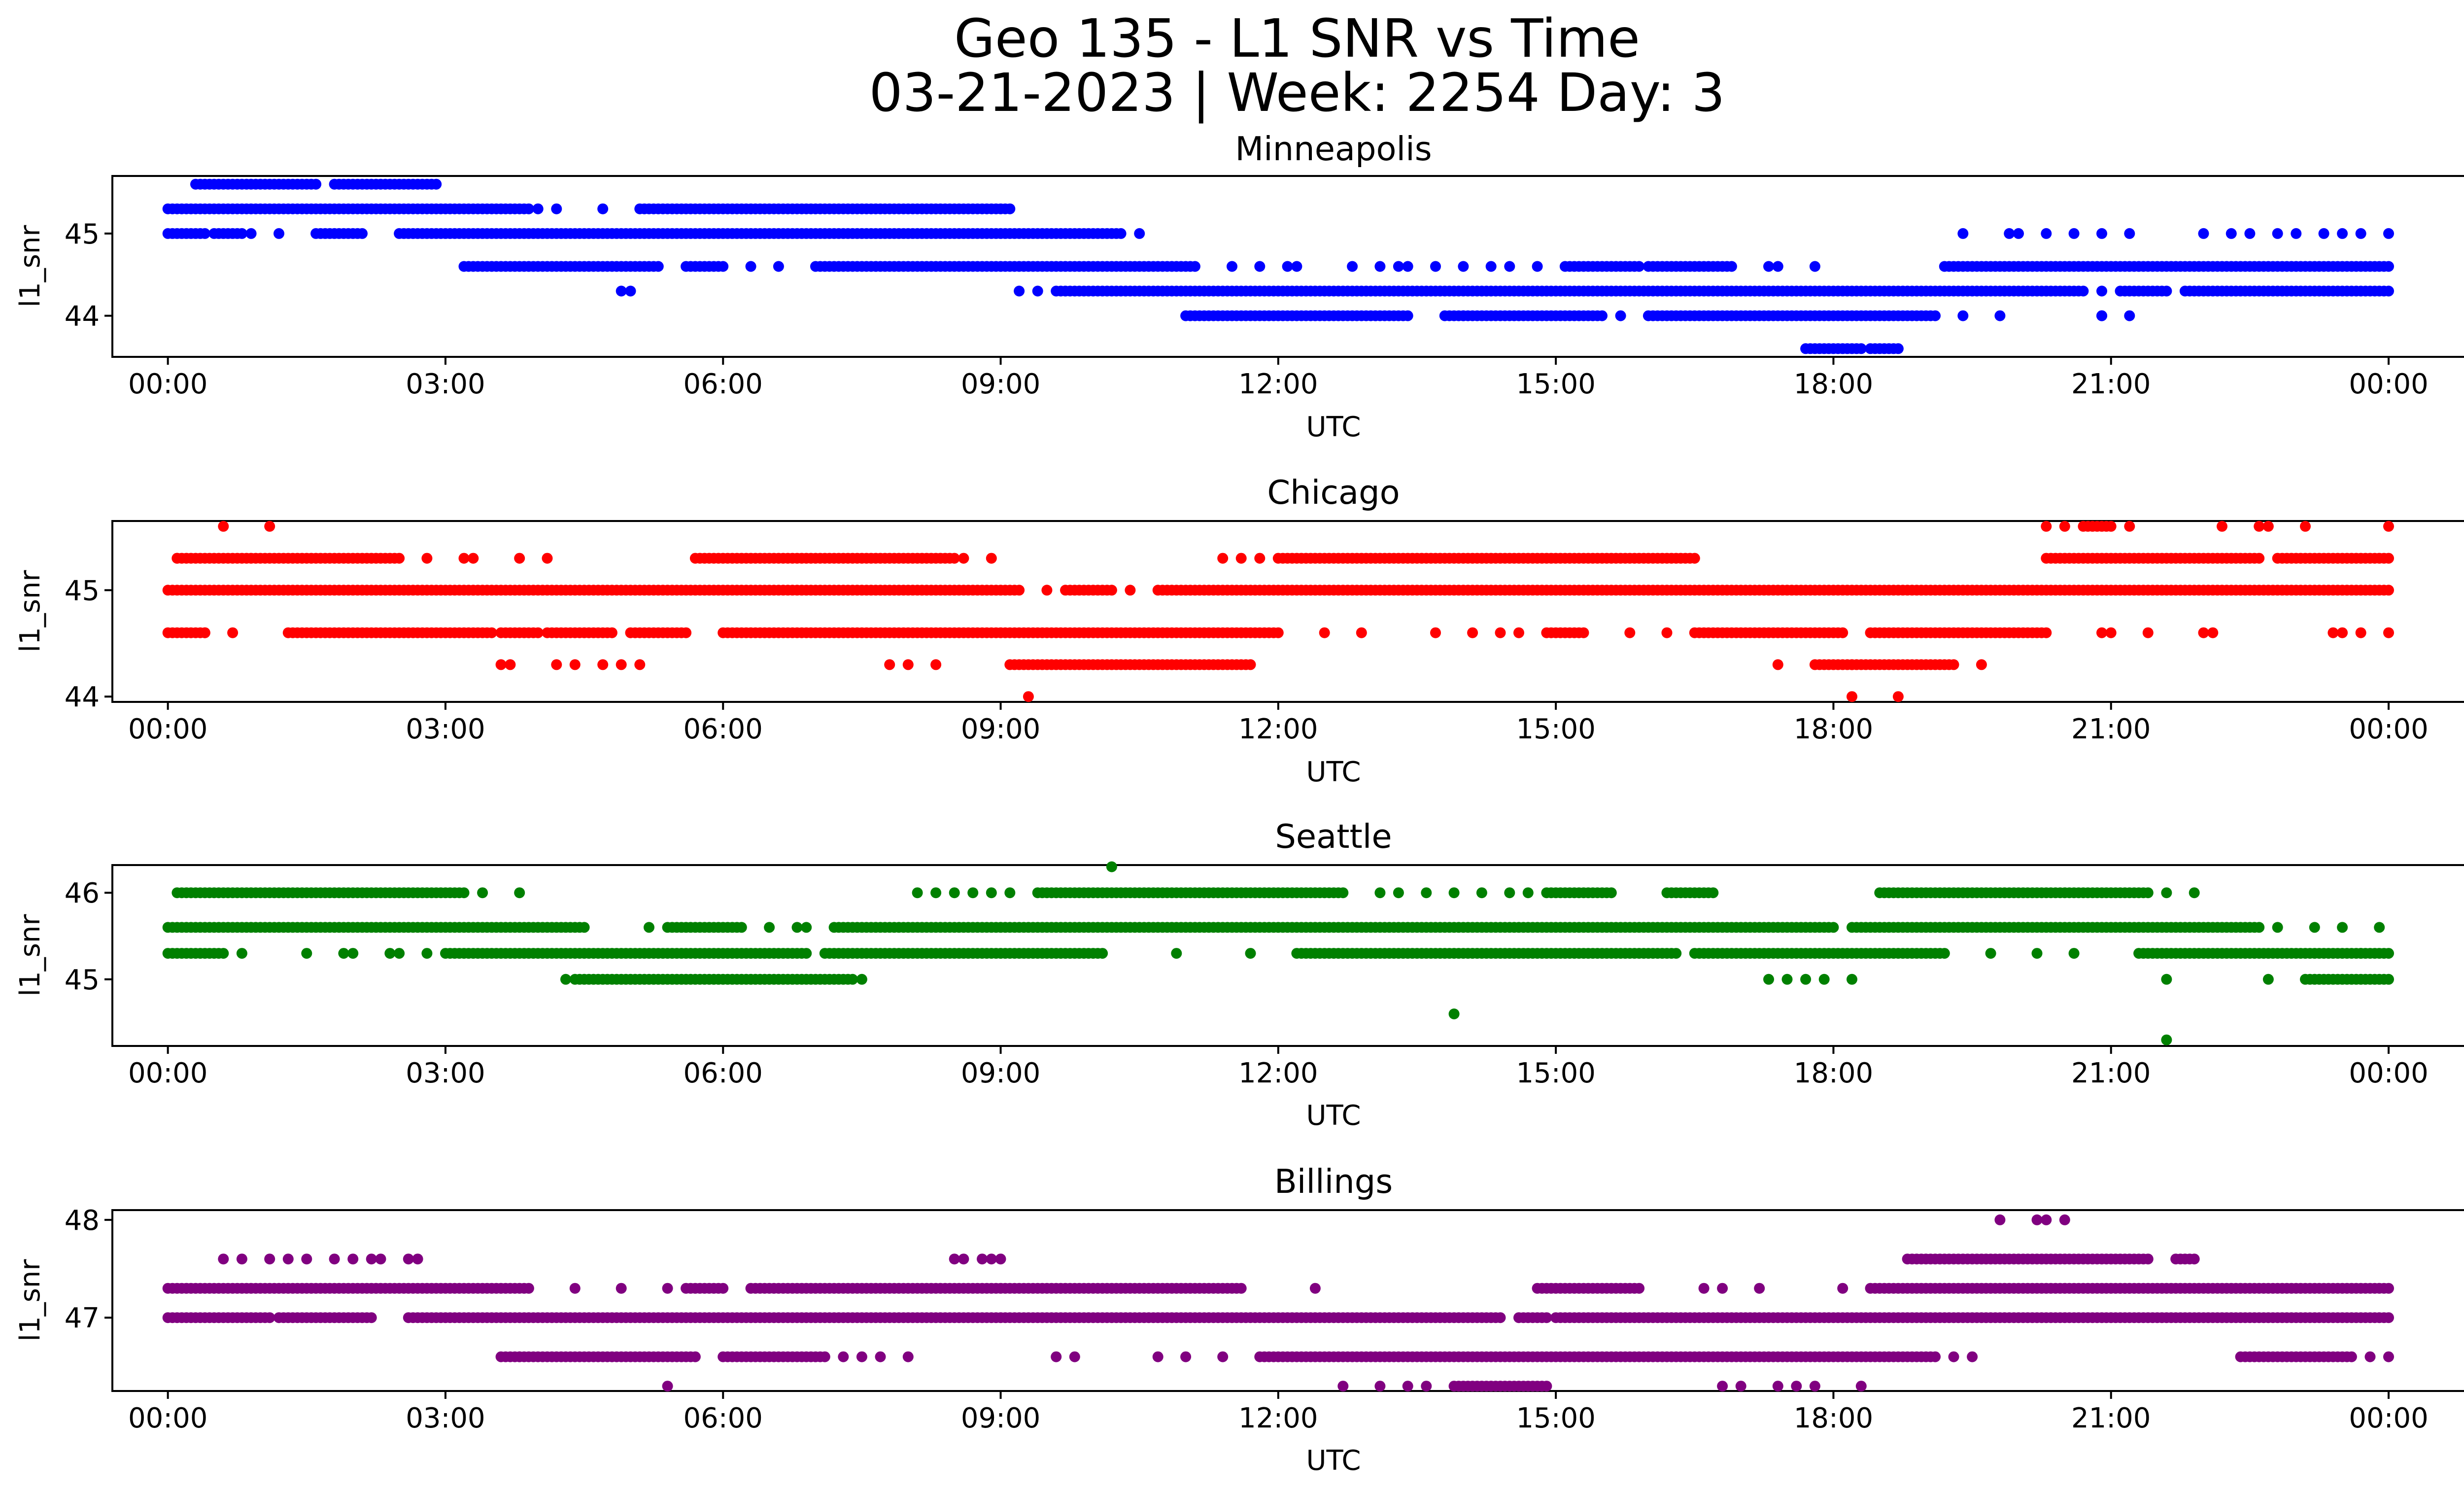 Image resolution: width=2464 pixels, height=1495 pixels. Describe the element at coordinates (82, 1318) in the screenshot. I see `y-tick-label: 47` at that location.